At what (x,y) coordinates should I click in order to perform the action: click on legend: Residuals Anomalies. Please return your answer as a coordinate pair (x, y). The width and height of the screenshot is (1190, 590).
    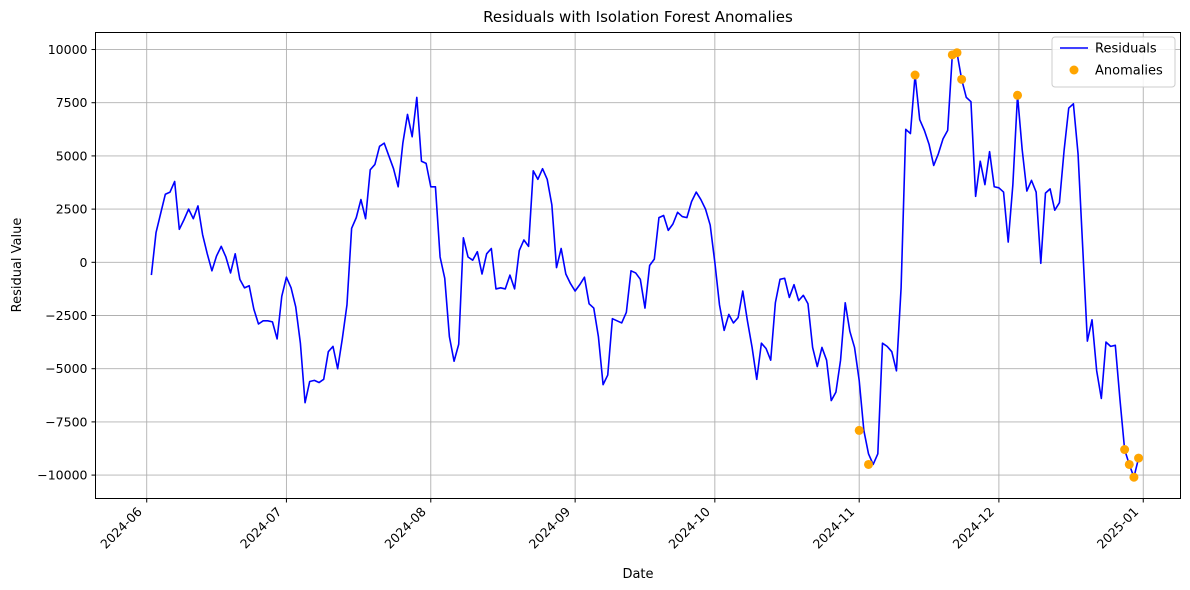
    Looking at the image, I should click on (1113, 62).